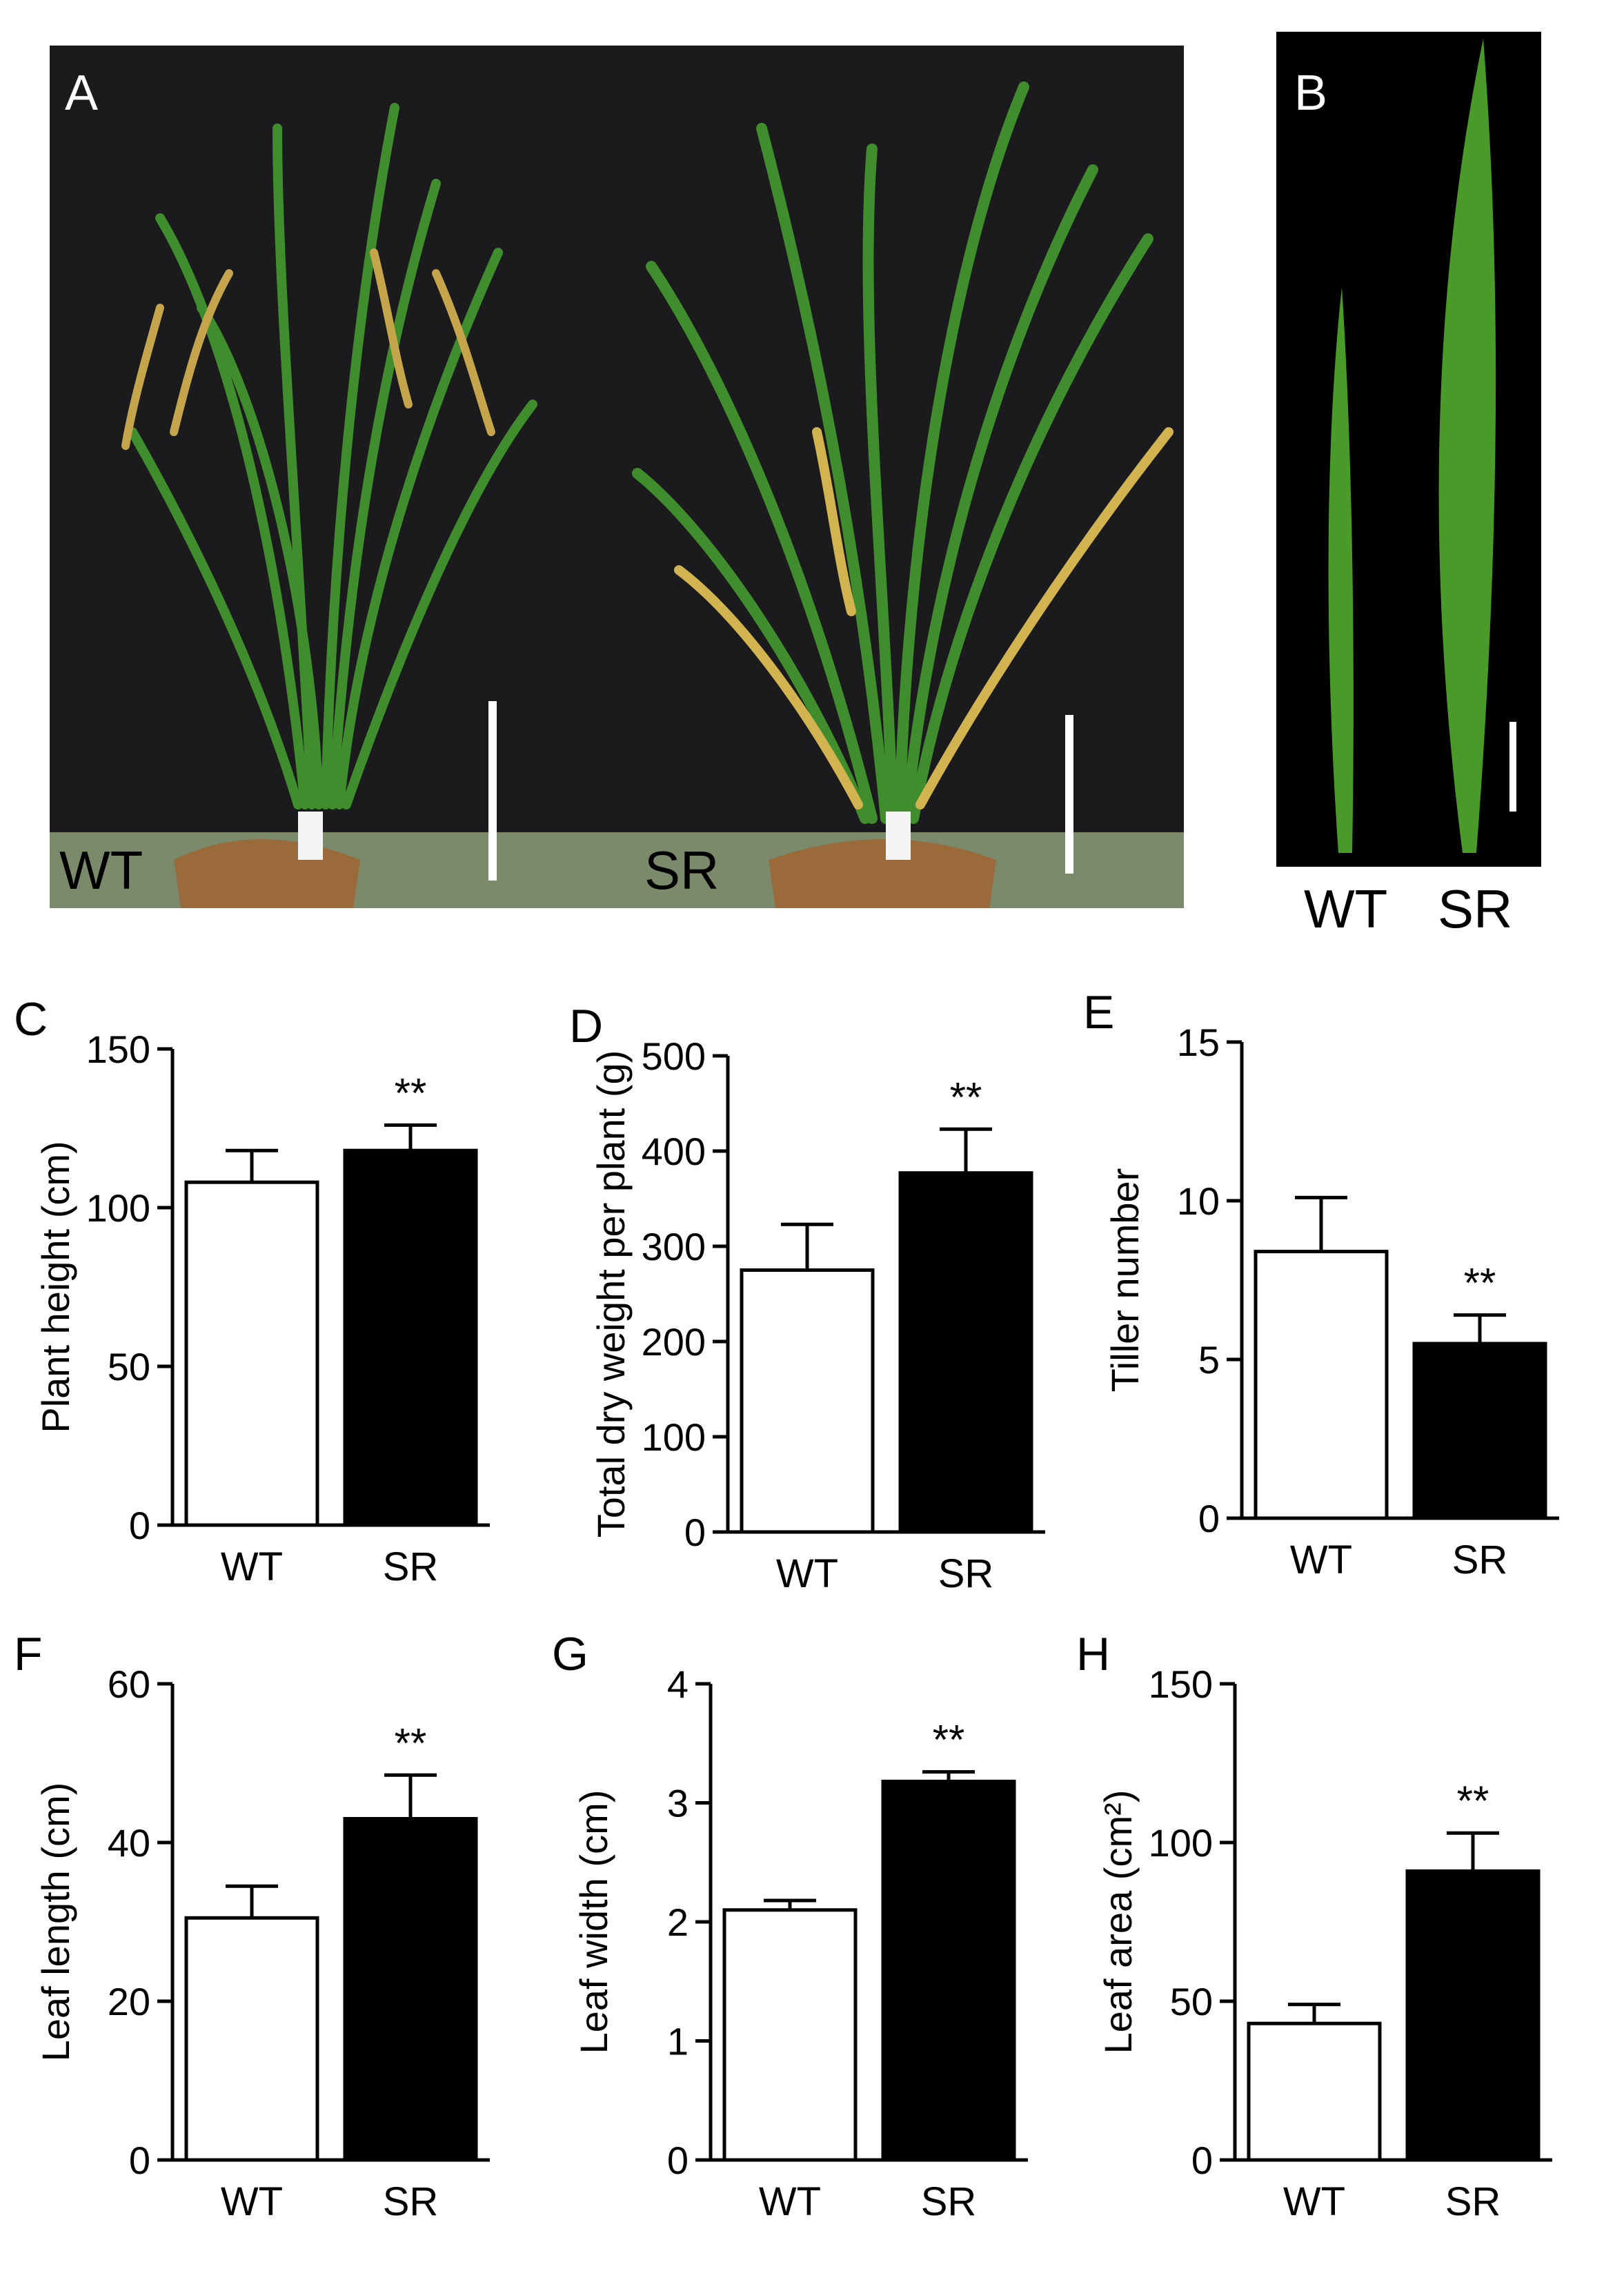  What do you see at coordinates (251, 1353) in the screenshot?
I see `chart-c-bar-wt` at bounding box center [251, 1353].